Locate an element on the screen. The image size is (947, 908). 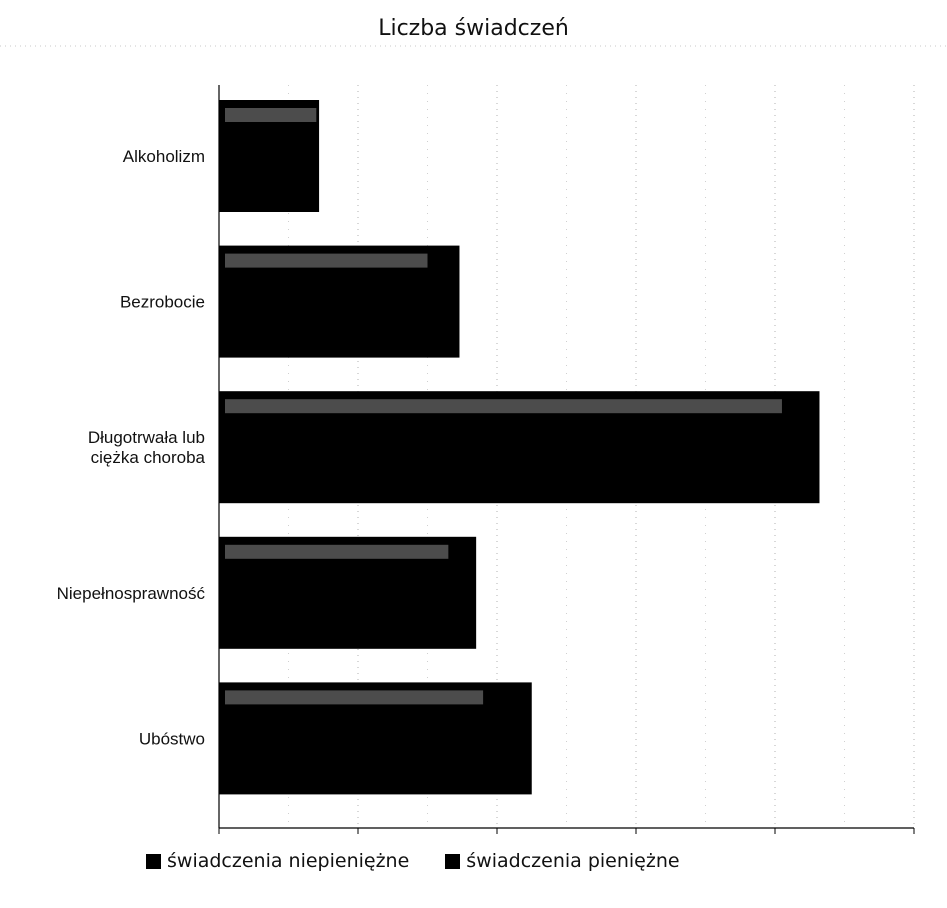
category-label-line: Bezrobocie is located at coordinates (162, 302).